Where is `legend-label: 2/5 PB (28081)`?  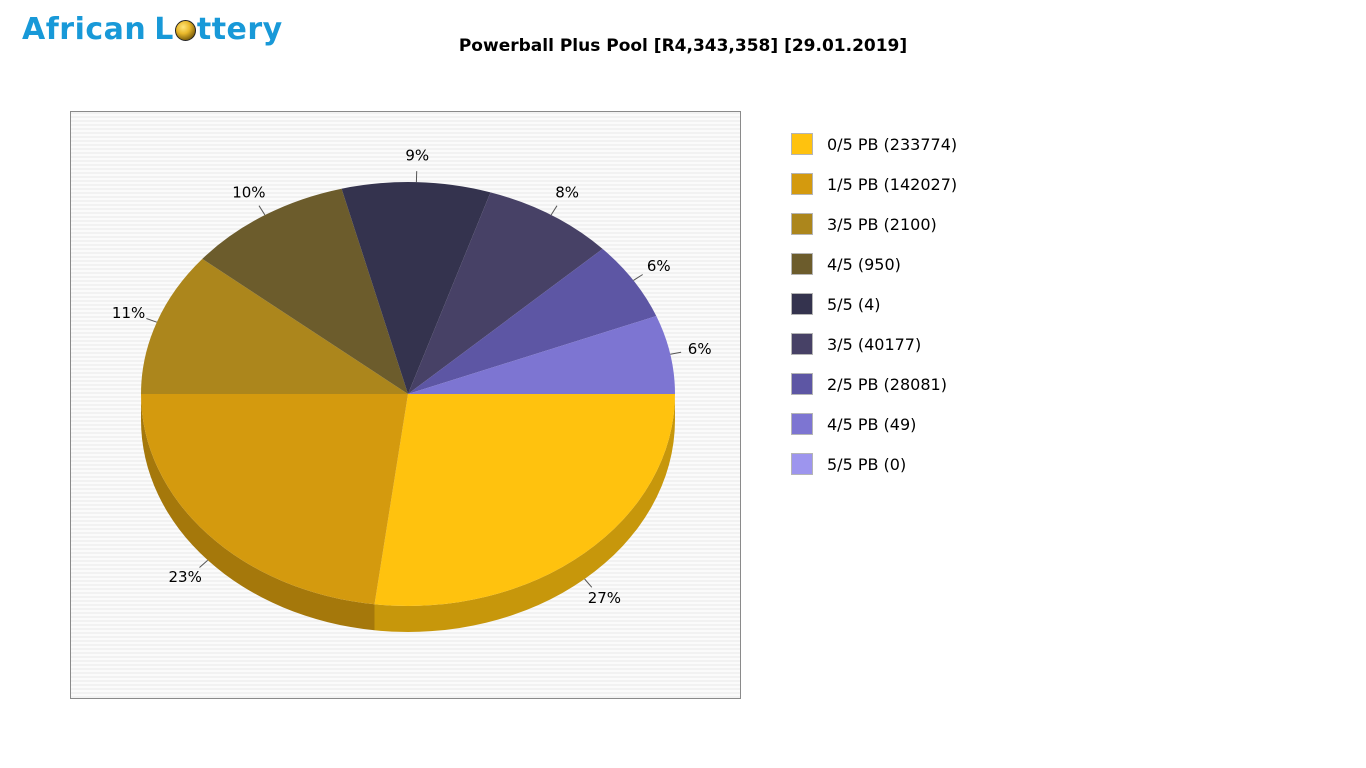 legend-label: 2/5 PB (28081) is located at coordinates (887, 384).